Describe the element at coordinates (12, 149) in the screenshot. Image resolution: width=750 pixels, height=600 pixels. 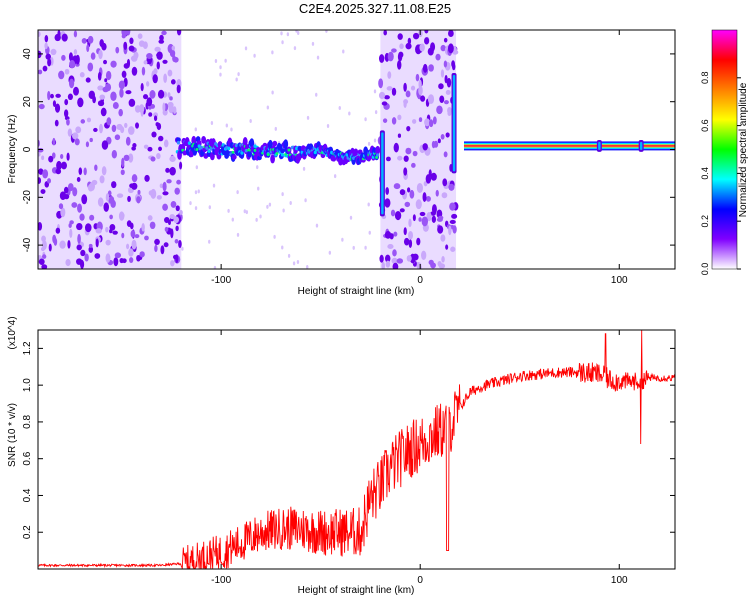
I see `spectrogram-y-axis-label: Frequency (Hz)` at that location.